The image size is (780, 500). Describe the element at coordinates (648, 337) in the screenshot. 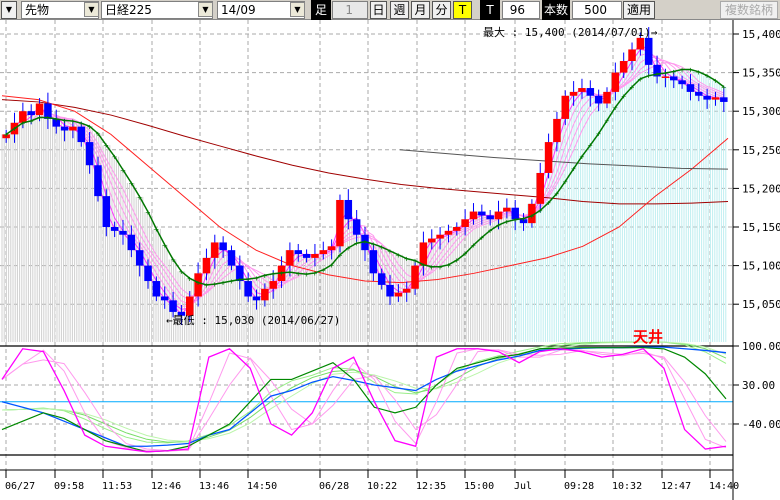

I see `top-signal-label: 天井` at that location.